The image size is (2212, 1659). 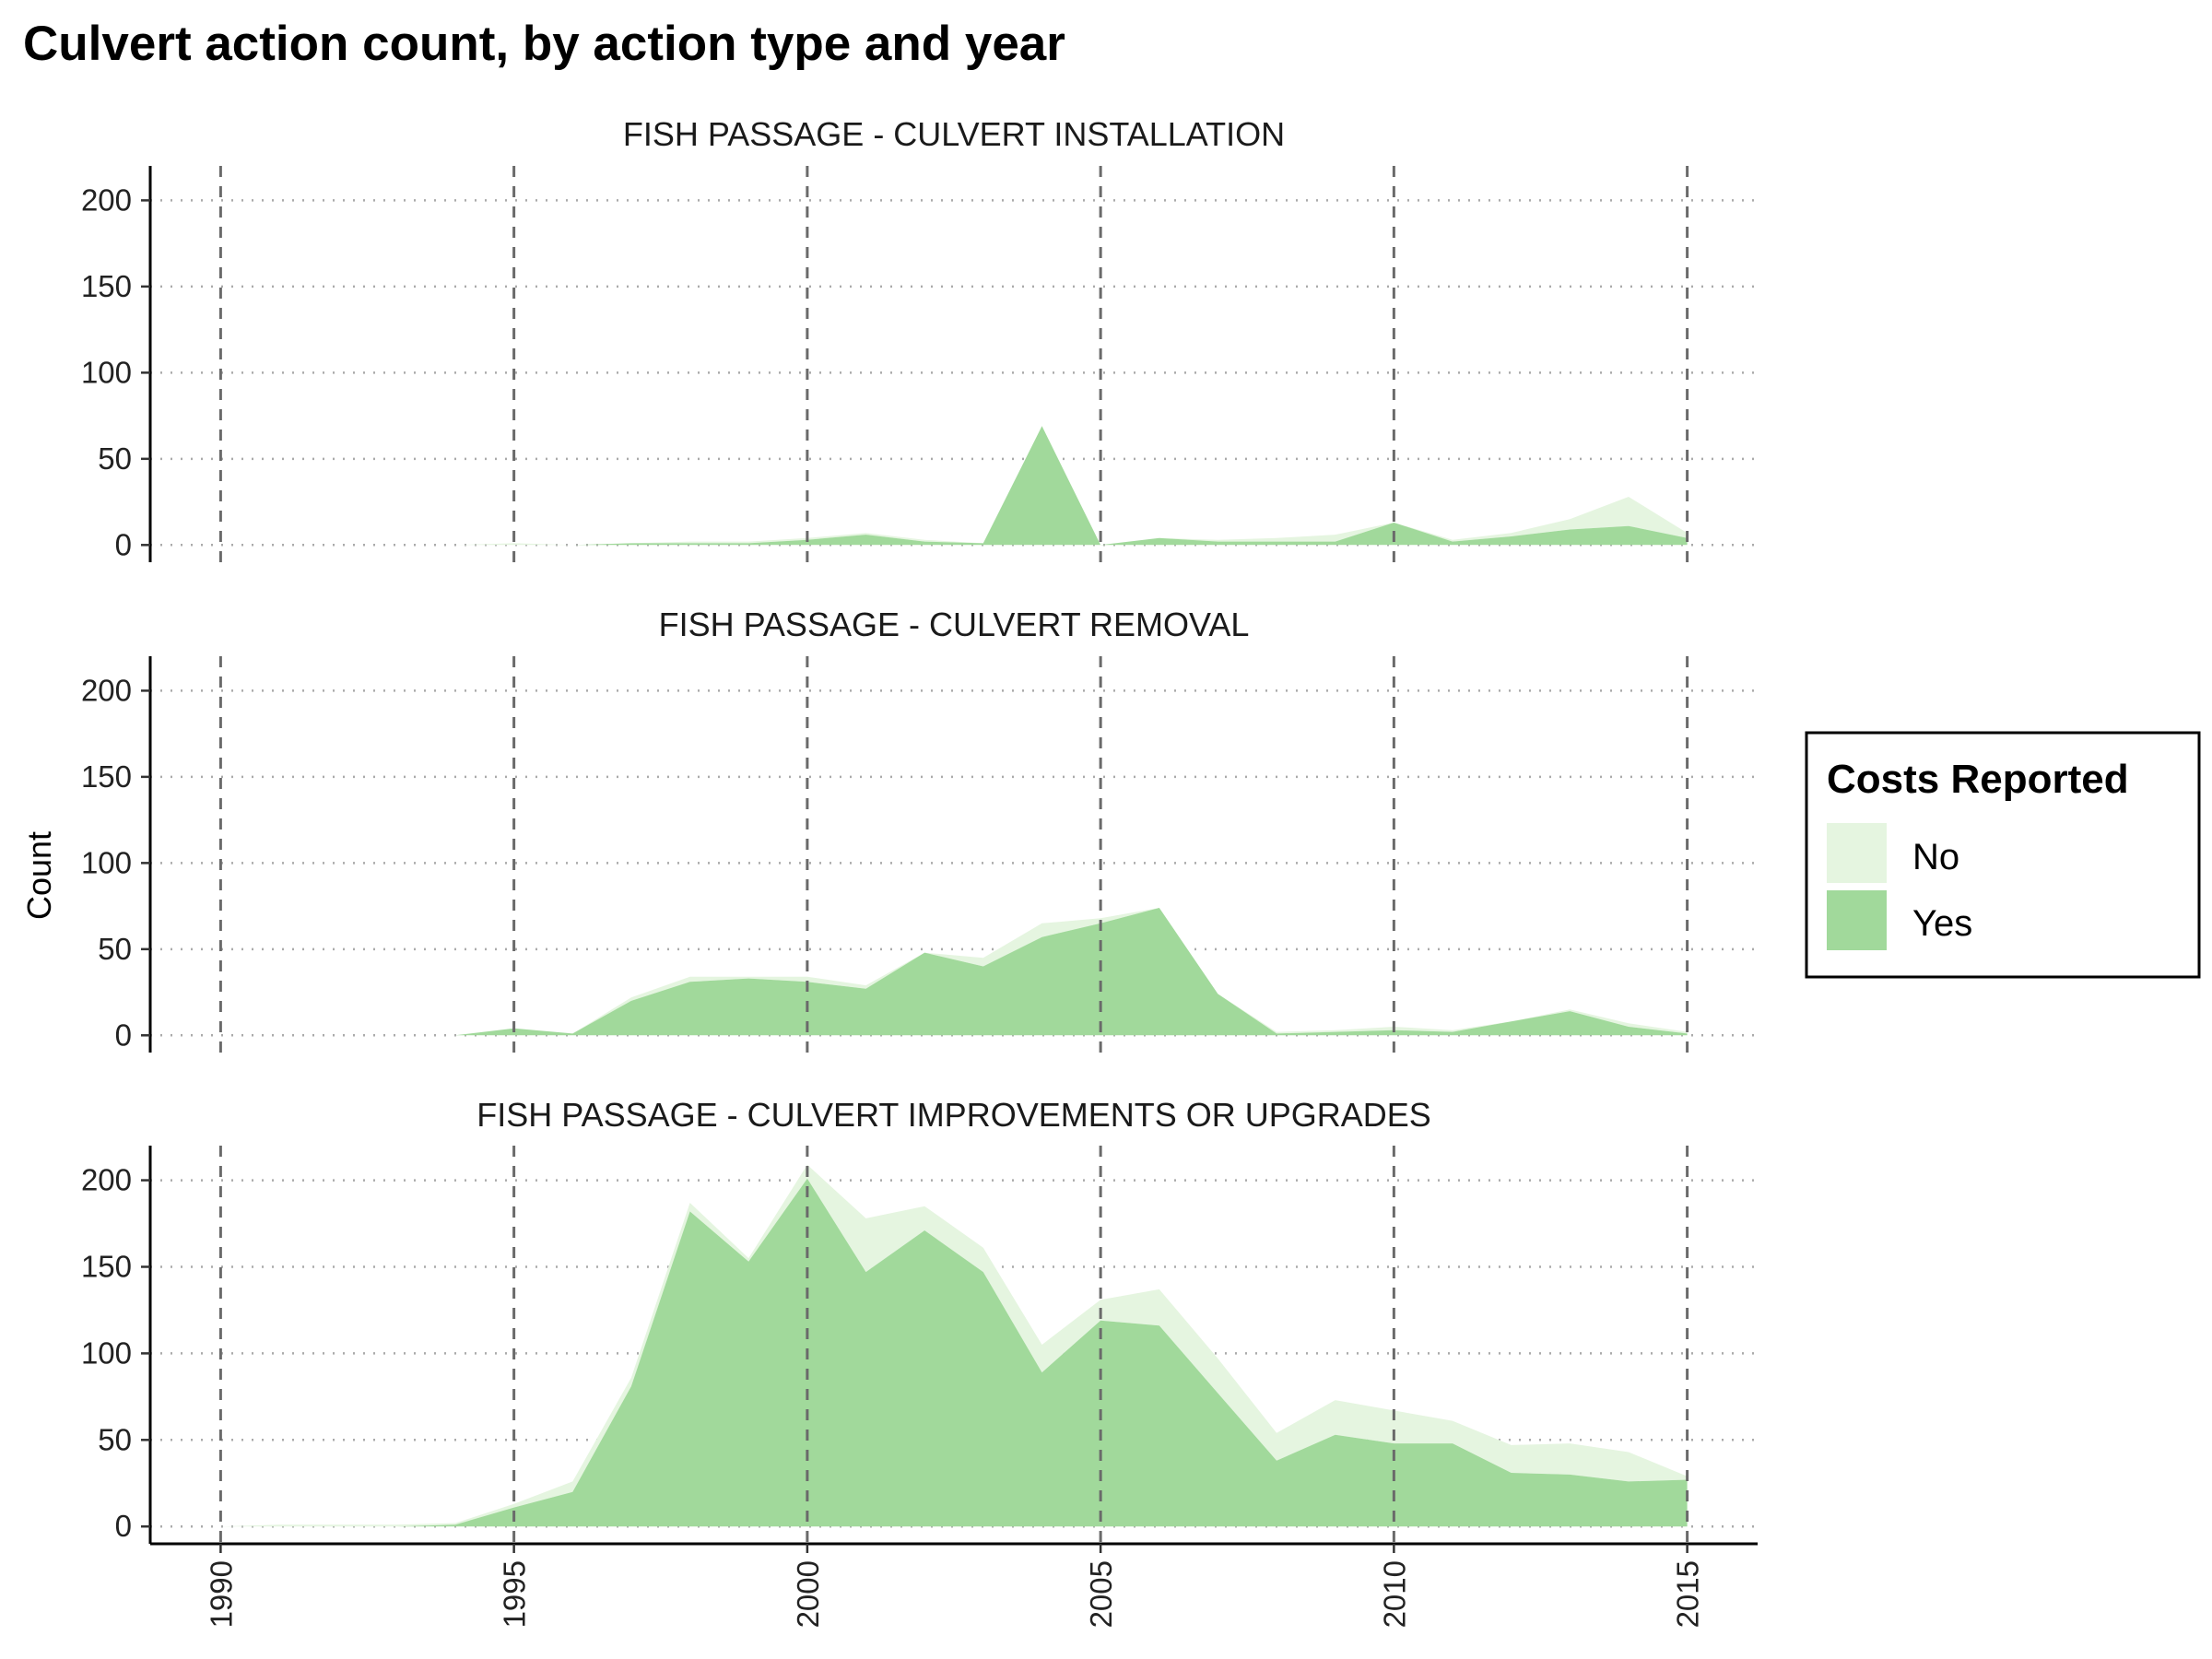 I want to click on legend-label-yes: Yes, so click(x=1942, y=923).